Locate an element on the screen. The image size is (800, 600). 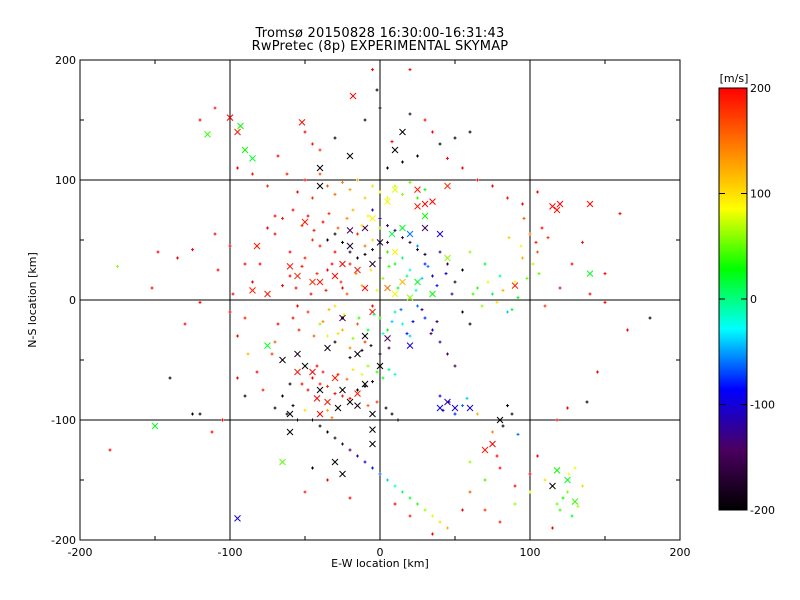
colorbar-tick-label: 200 is located at coordinates (760, 88).